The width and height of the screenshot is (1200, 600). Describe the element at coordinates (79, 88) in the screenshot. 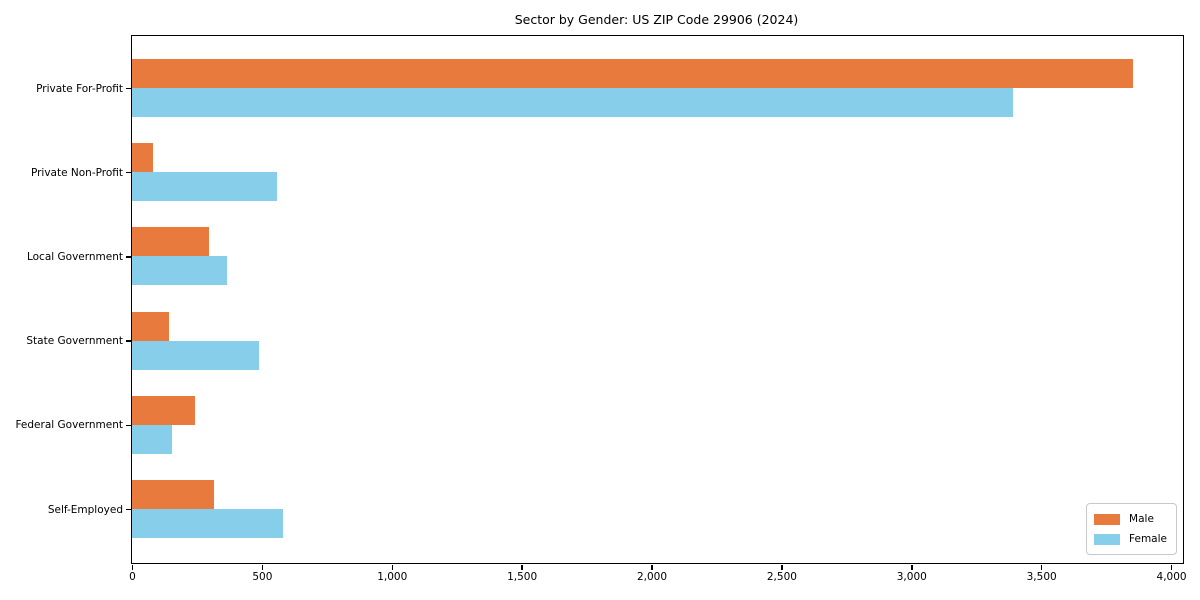

I see `y-tick-label-private-for-profit: Private For-Profit` at that location.